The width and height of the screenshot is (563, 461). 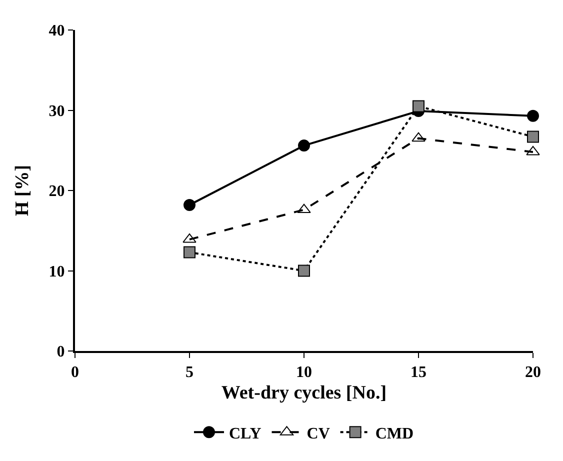 I want to click on x-tick-label: 10, so click(x=304, y=373).